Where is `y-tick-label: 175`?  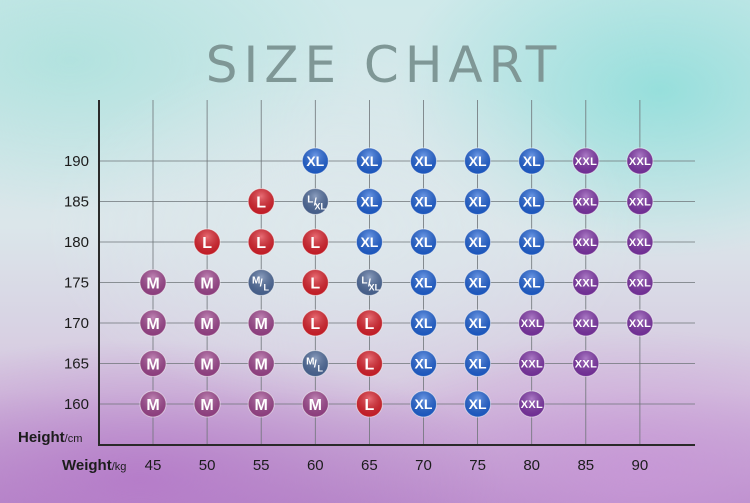
y-tick-label: 175 is located at coordinates (76, 283).